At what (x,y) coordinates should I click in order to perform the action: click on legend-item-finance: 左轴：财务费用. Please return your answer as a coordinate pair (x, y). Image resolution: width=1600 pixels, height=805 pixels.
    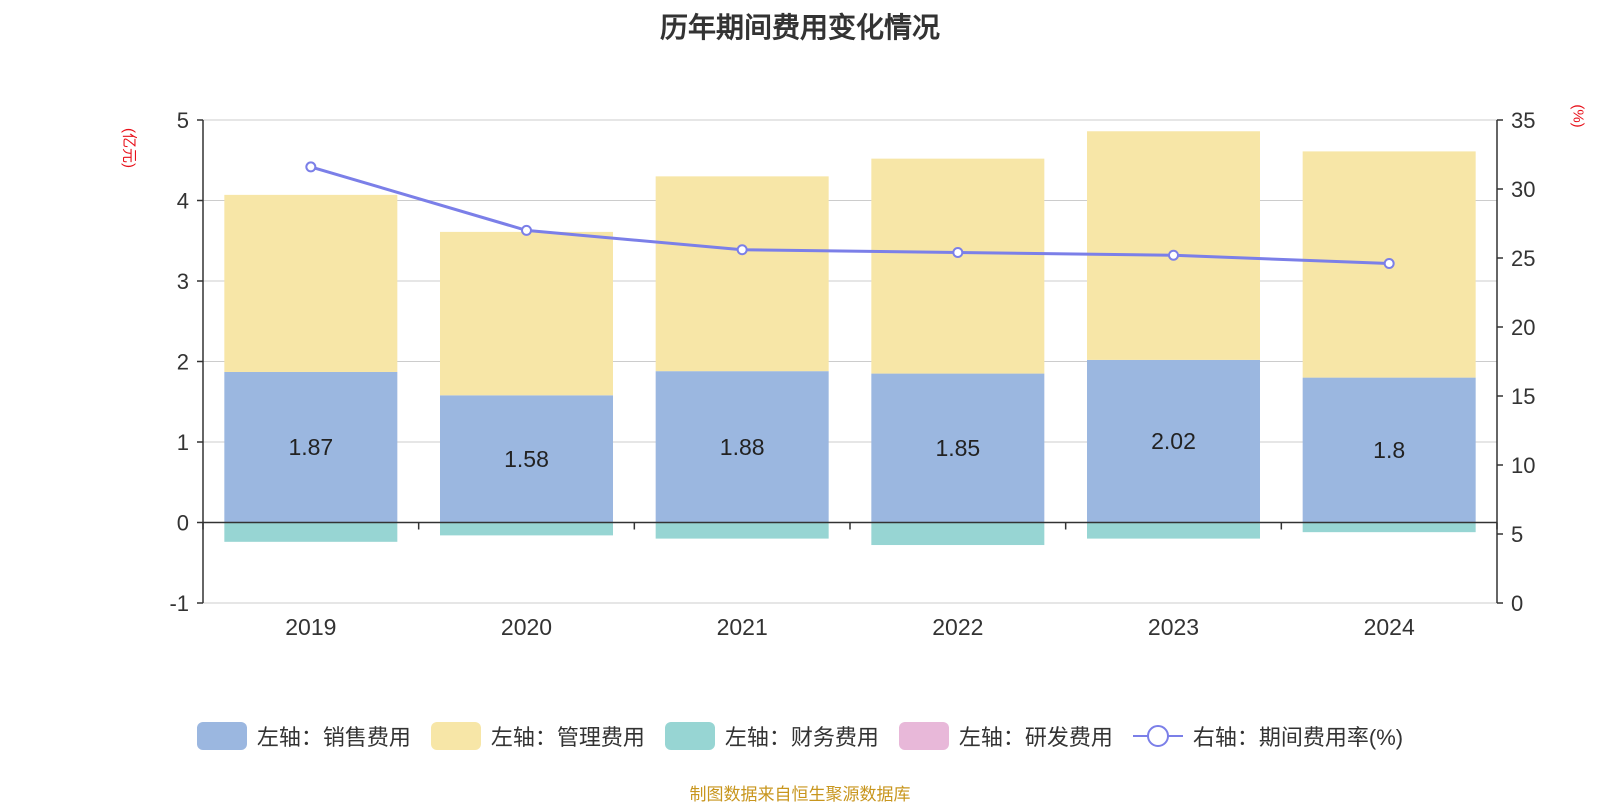
    Looking at the image, I should click on (771, 736).